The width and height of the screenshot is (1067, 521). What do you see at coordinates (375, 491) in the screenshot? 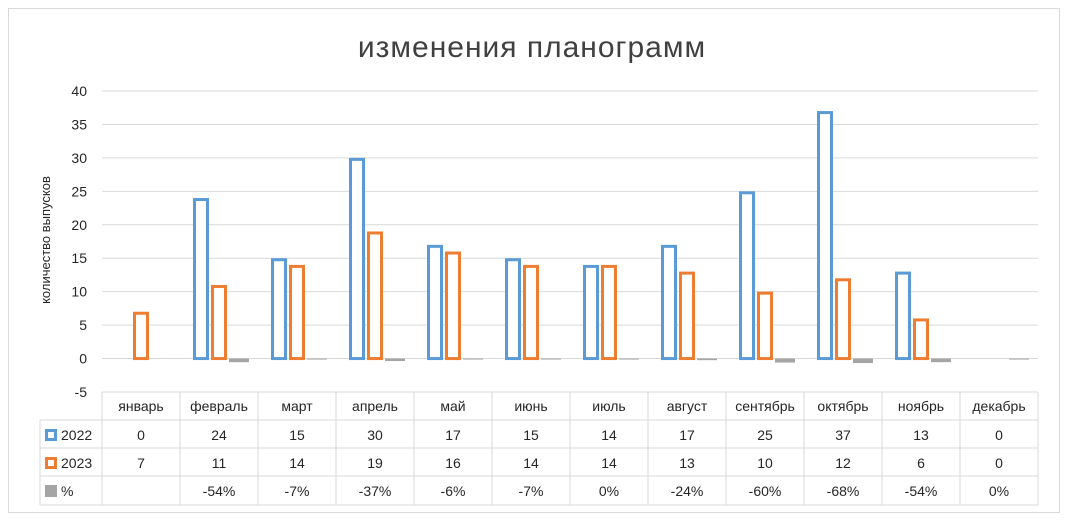
I see `table-cell: -37%` at bounding box center [375, 491].